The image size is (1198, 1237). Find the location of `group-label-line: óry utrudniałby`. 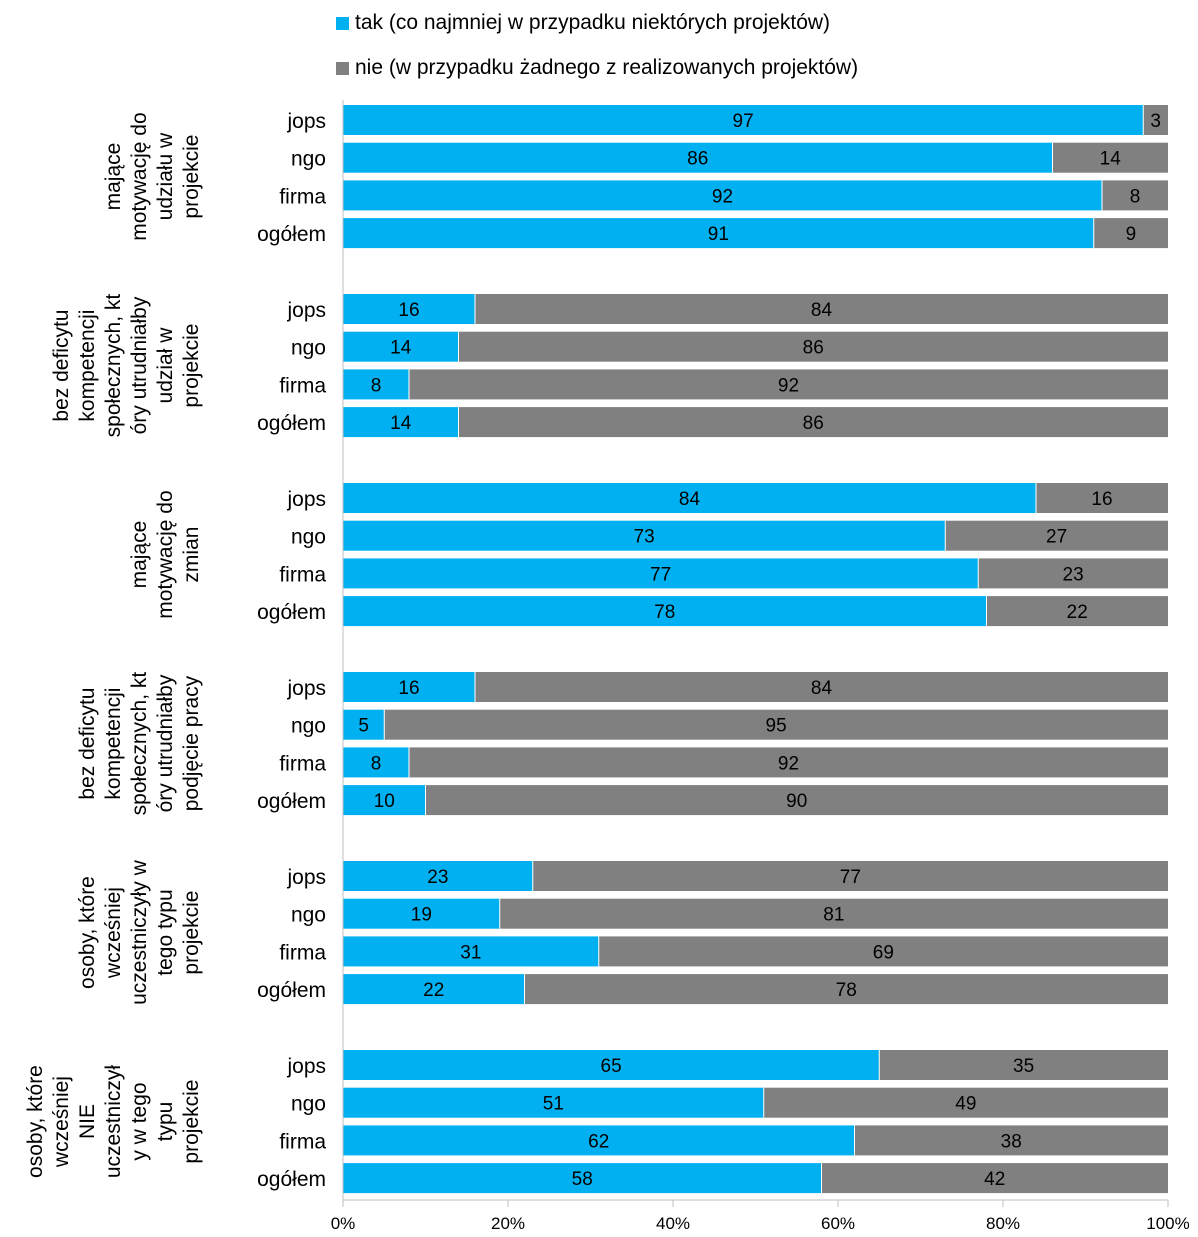

group-label-line: óry utrudniałby is located at coordinates (139, 365).